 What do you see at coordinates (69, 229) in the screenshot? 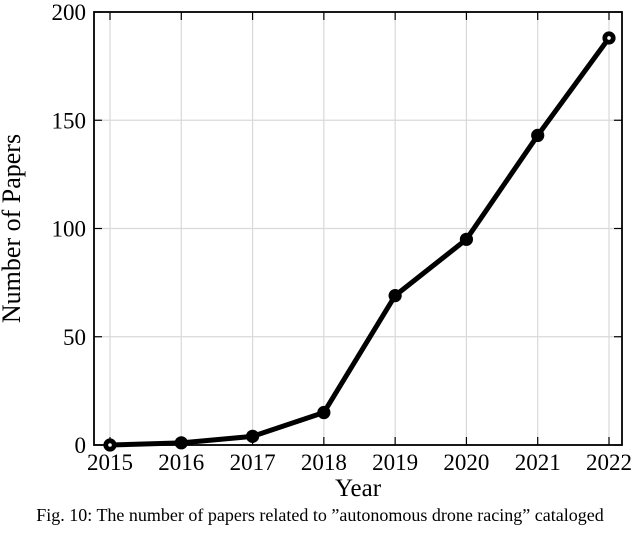
I see `y-tick-label: 100` at bounding box center [69, 229].